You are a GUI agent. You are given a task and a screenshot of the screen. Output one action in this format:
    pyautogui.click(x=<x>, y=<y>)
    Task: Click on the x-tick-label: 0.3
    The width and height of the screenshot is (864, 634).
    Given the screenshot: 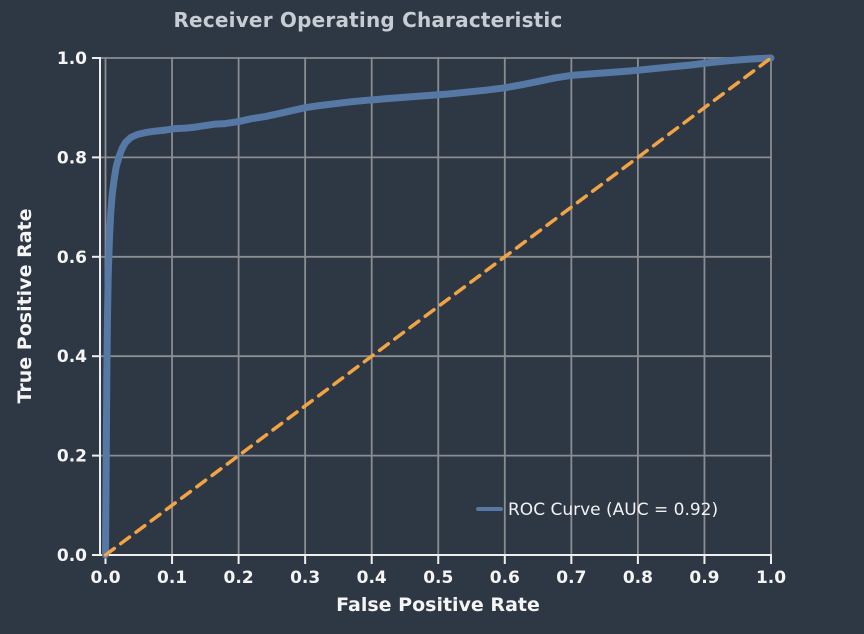 What is the action you would take?
    pyautogui.click(x=305, y=578)
    